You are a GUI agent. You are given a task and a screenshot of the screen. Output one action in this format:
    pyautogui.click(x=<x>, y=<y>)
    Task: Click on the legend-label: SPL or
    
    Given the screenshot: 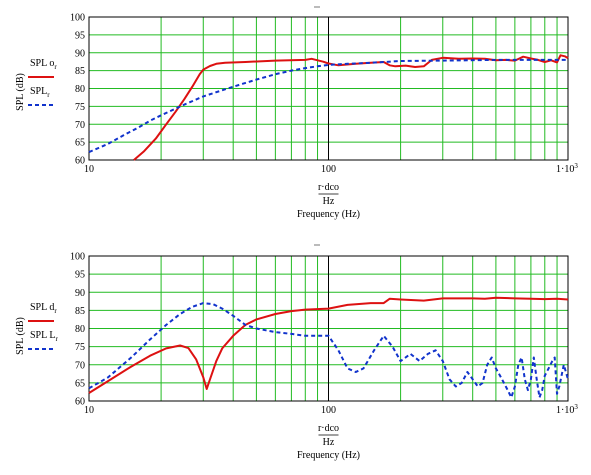 What is the action you would take?
    pyautogui.click(x=43, y=64)
    